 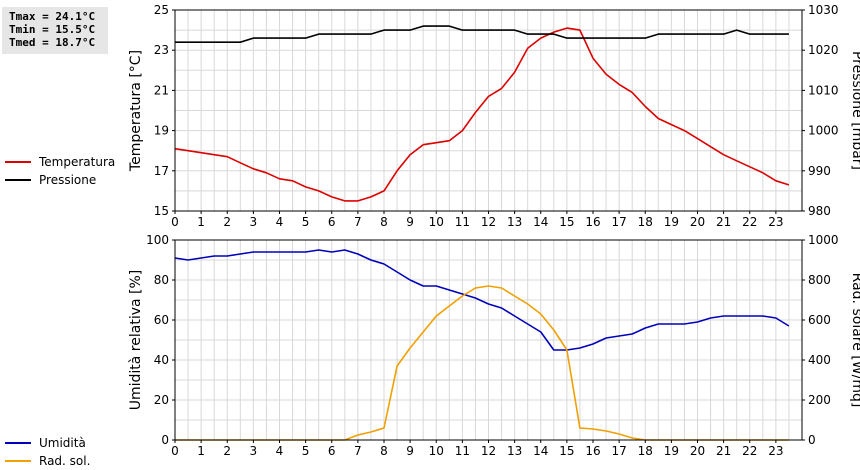 What do you see at coordinates (52, 42) in the screenshot?
I see `tmed-stat: Tmed = 18.7°C` at bounding box center [52, 42].